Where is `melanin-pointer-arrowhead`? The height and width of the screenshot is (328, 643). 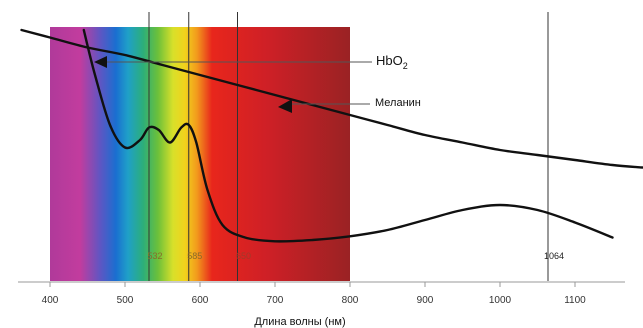 melanin-pointer-arrowhead is located at coordinates (285, 106).